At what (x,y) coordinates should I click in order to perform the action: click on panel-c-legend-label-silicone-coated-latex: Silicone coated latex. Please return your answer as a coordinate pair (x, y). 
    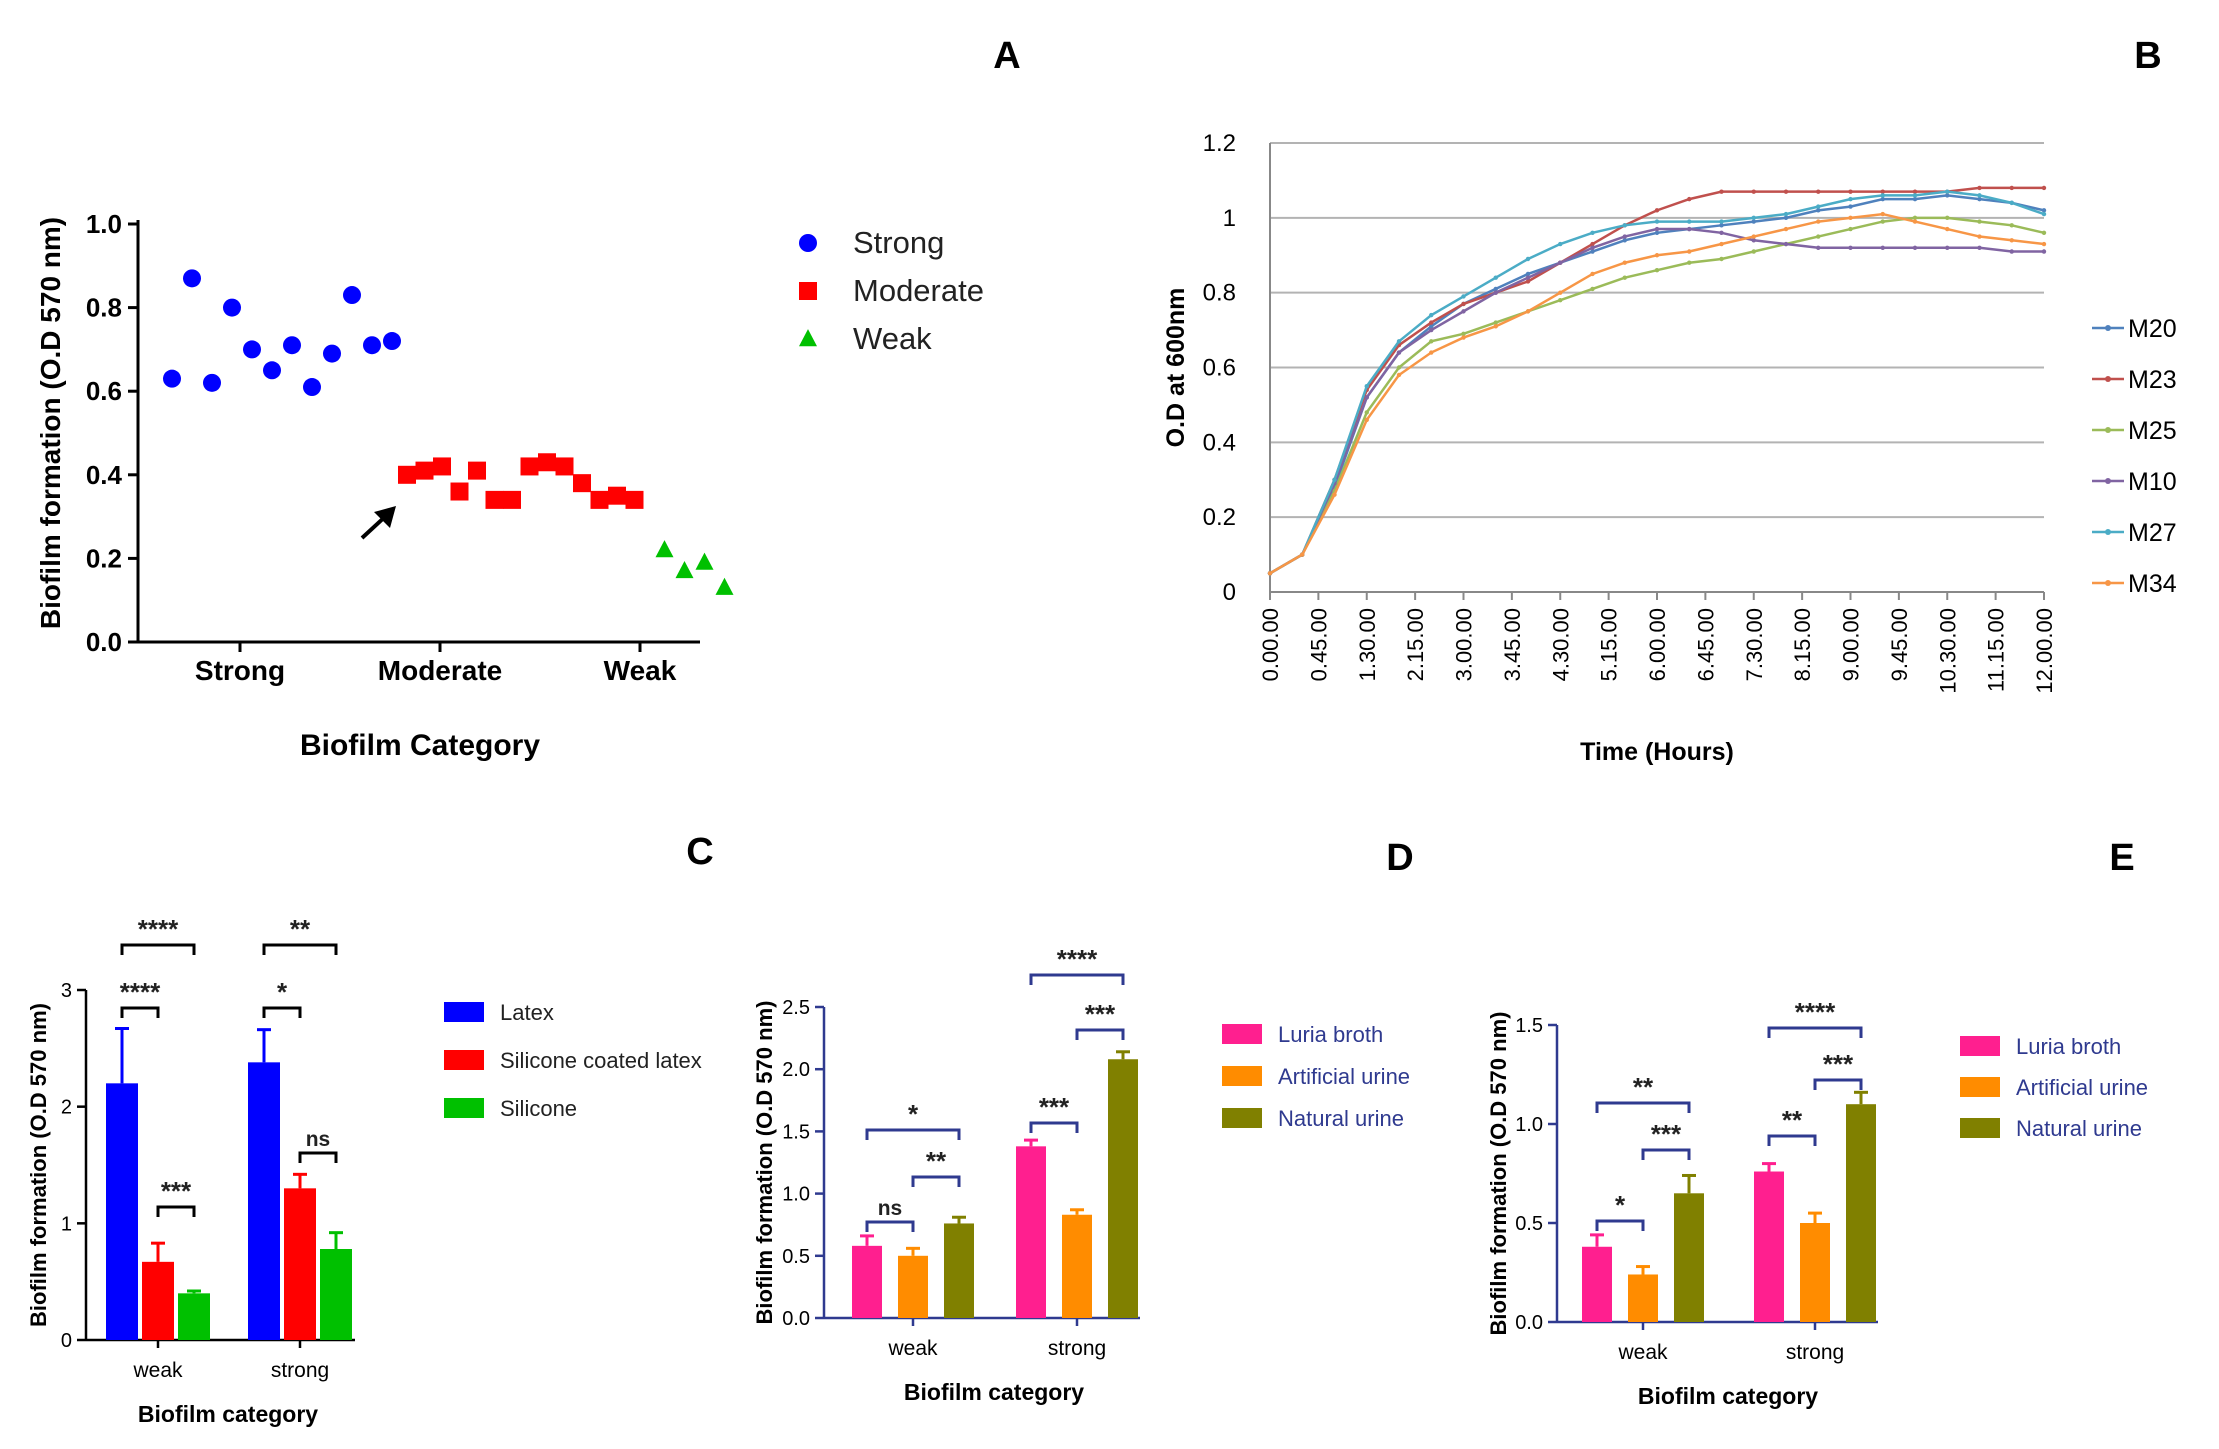
    Looking at the image, I should click on (601, 1060).